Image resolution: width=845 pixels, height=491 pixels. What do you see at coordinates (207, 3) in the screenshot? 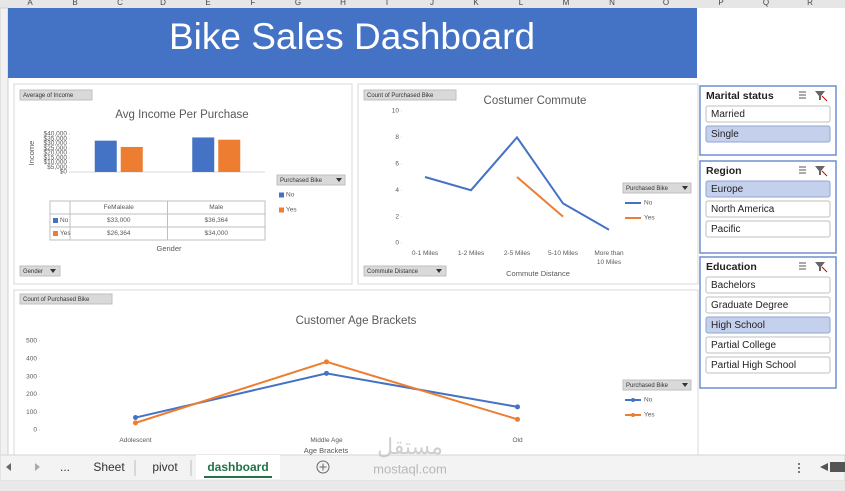
I see `column-header: E` at bounding box center [207, 3].